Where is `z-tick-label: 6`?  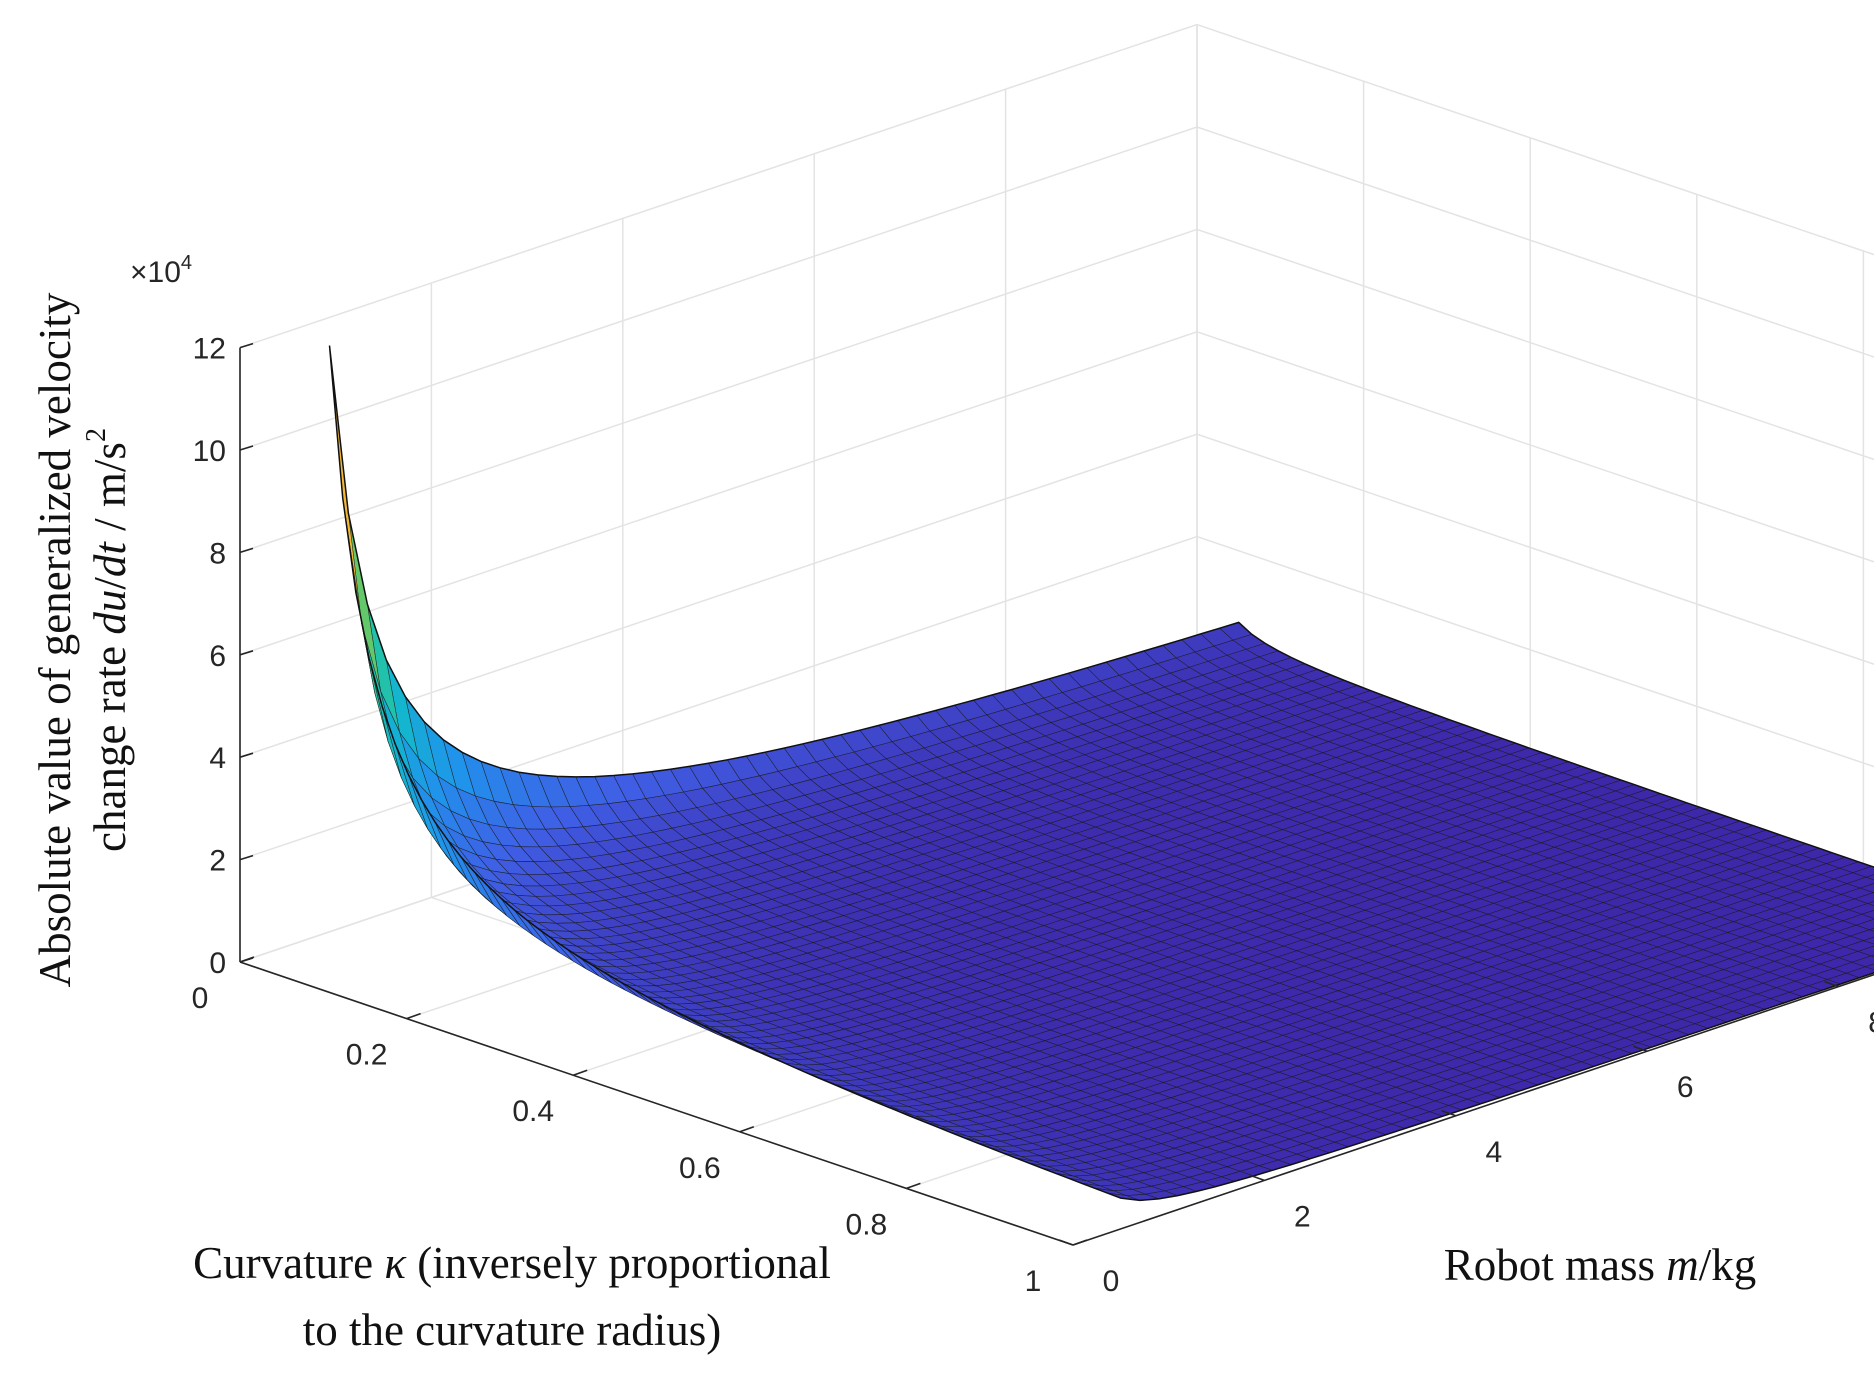
z-tick-label: 6 is located at coordinates (217, 656).